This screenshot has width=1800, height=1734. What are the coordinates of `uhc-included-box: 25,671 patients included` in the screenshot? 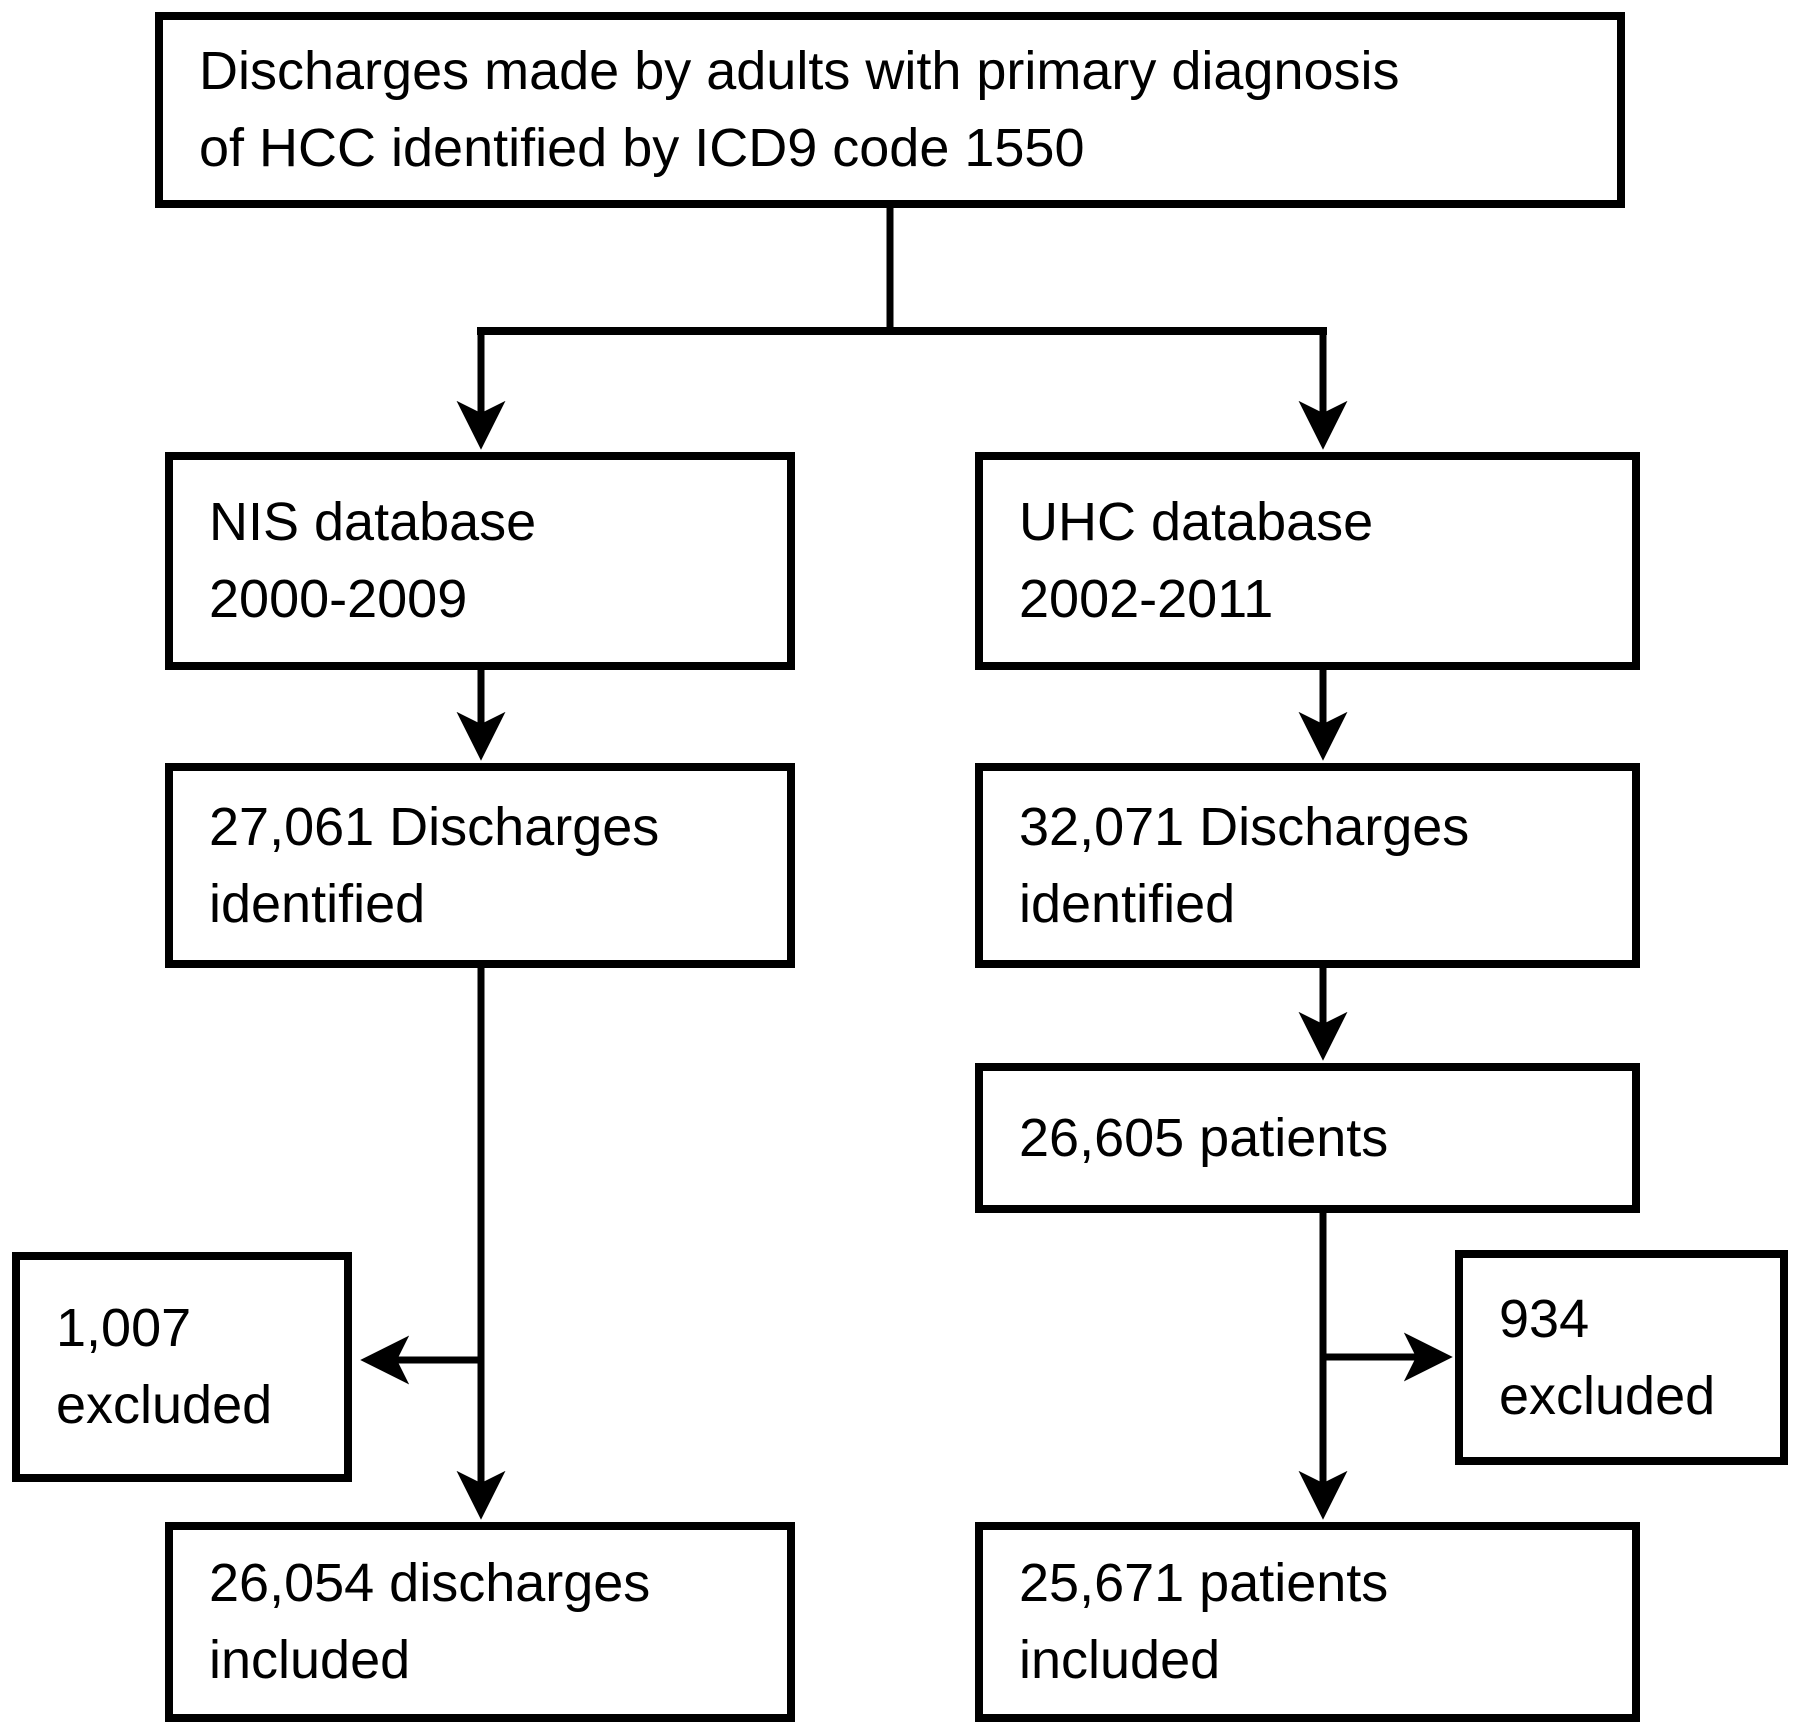 It's located at (1307, 1622).